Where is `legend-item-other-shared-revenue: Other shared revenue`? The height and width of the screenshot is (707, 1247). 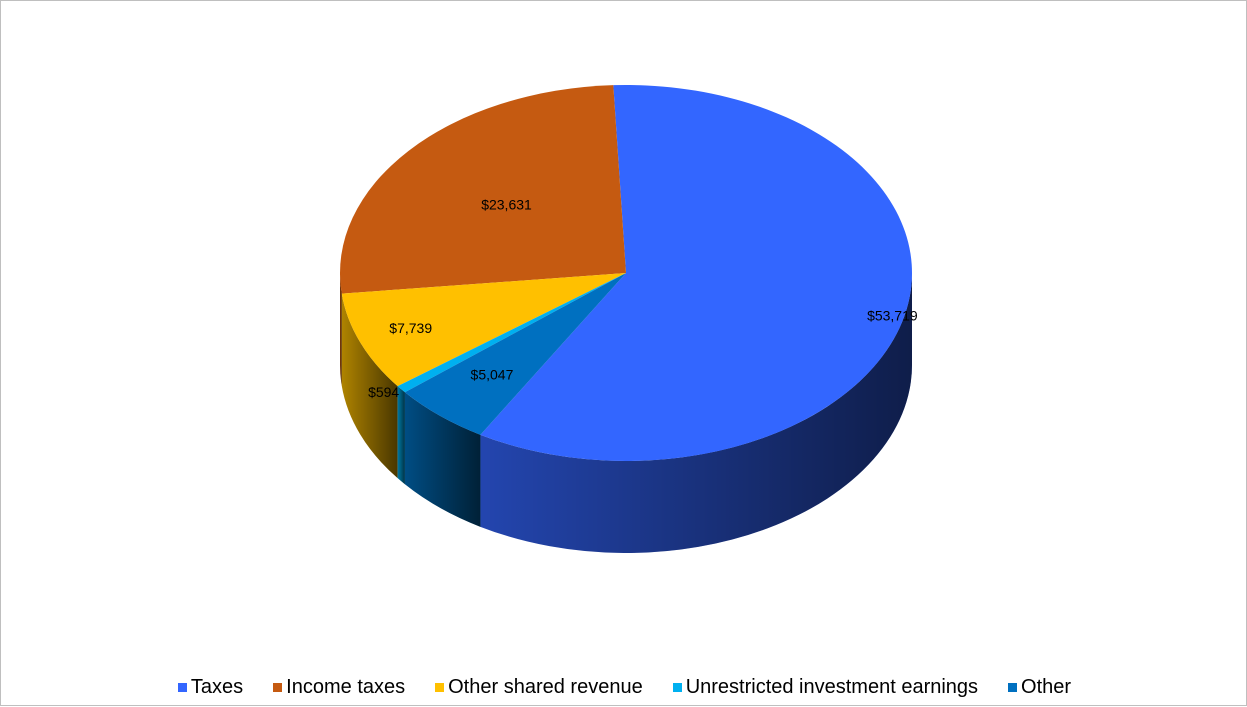 legend-item-other-shared-revenue: Other shared revenue is located at coordinates (539, 687).